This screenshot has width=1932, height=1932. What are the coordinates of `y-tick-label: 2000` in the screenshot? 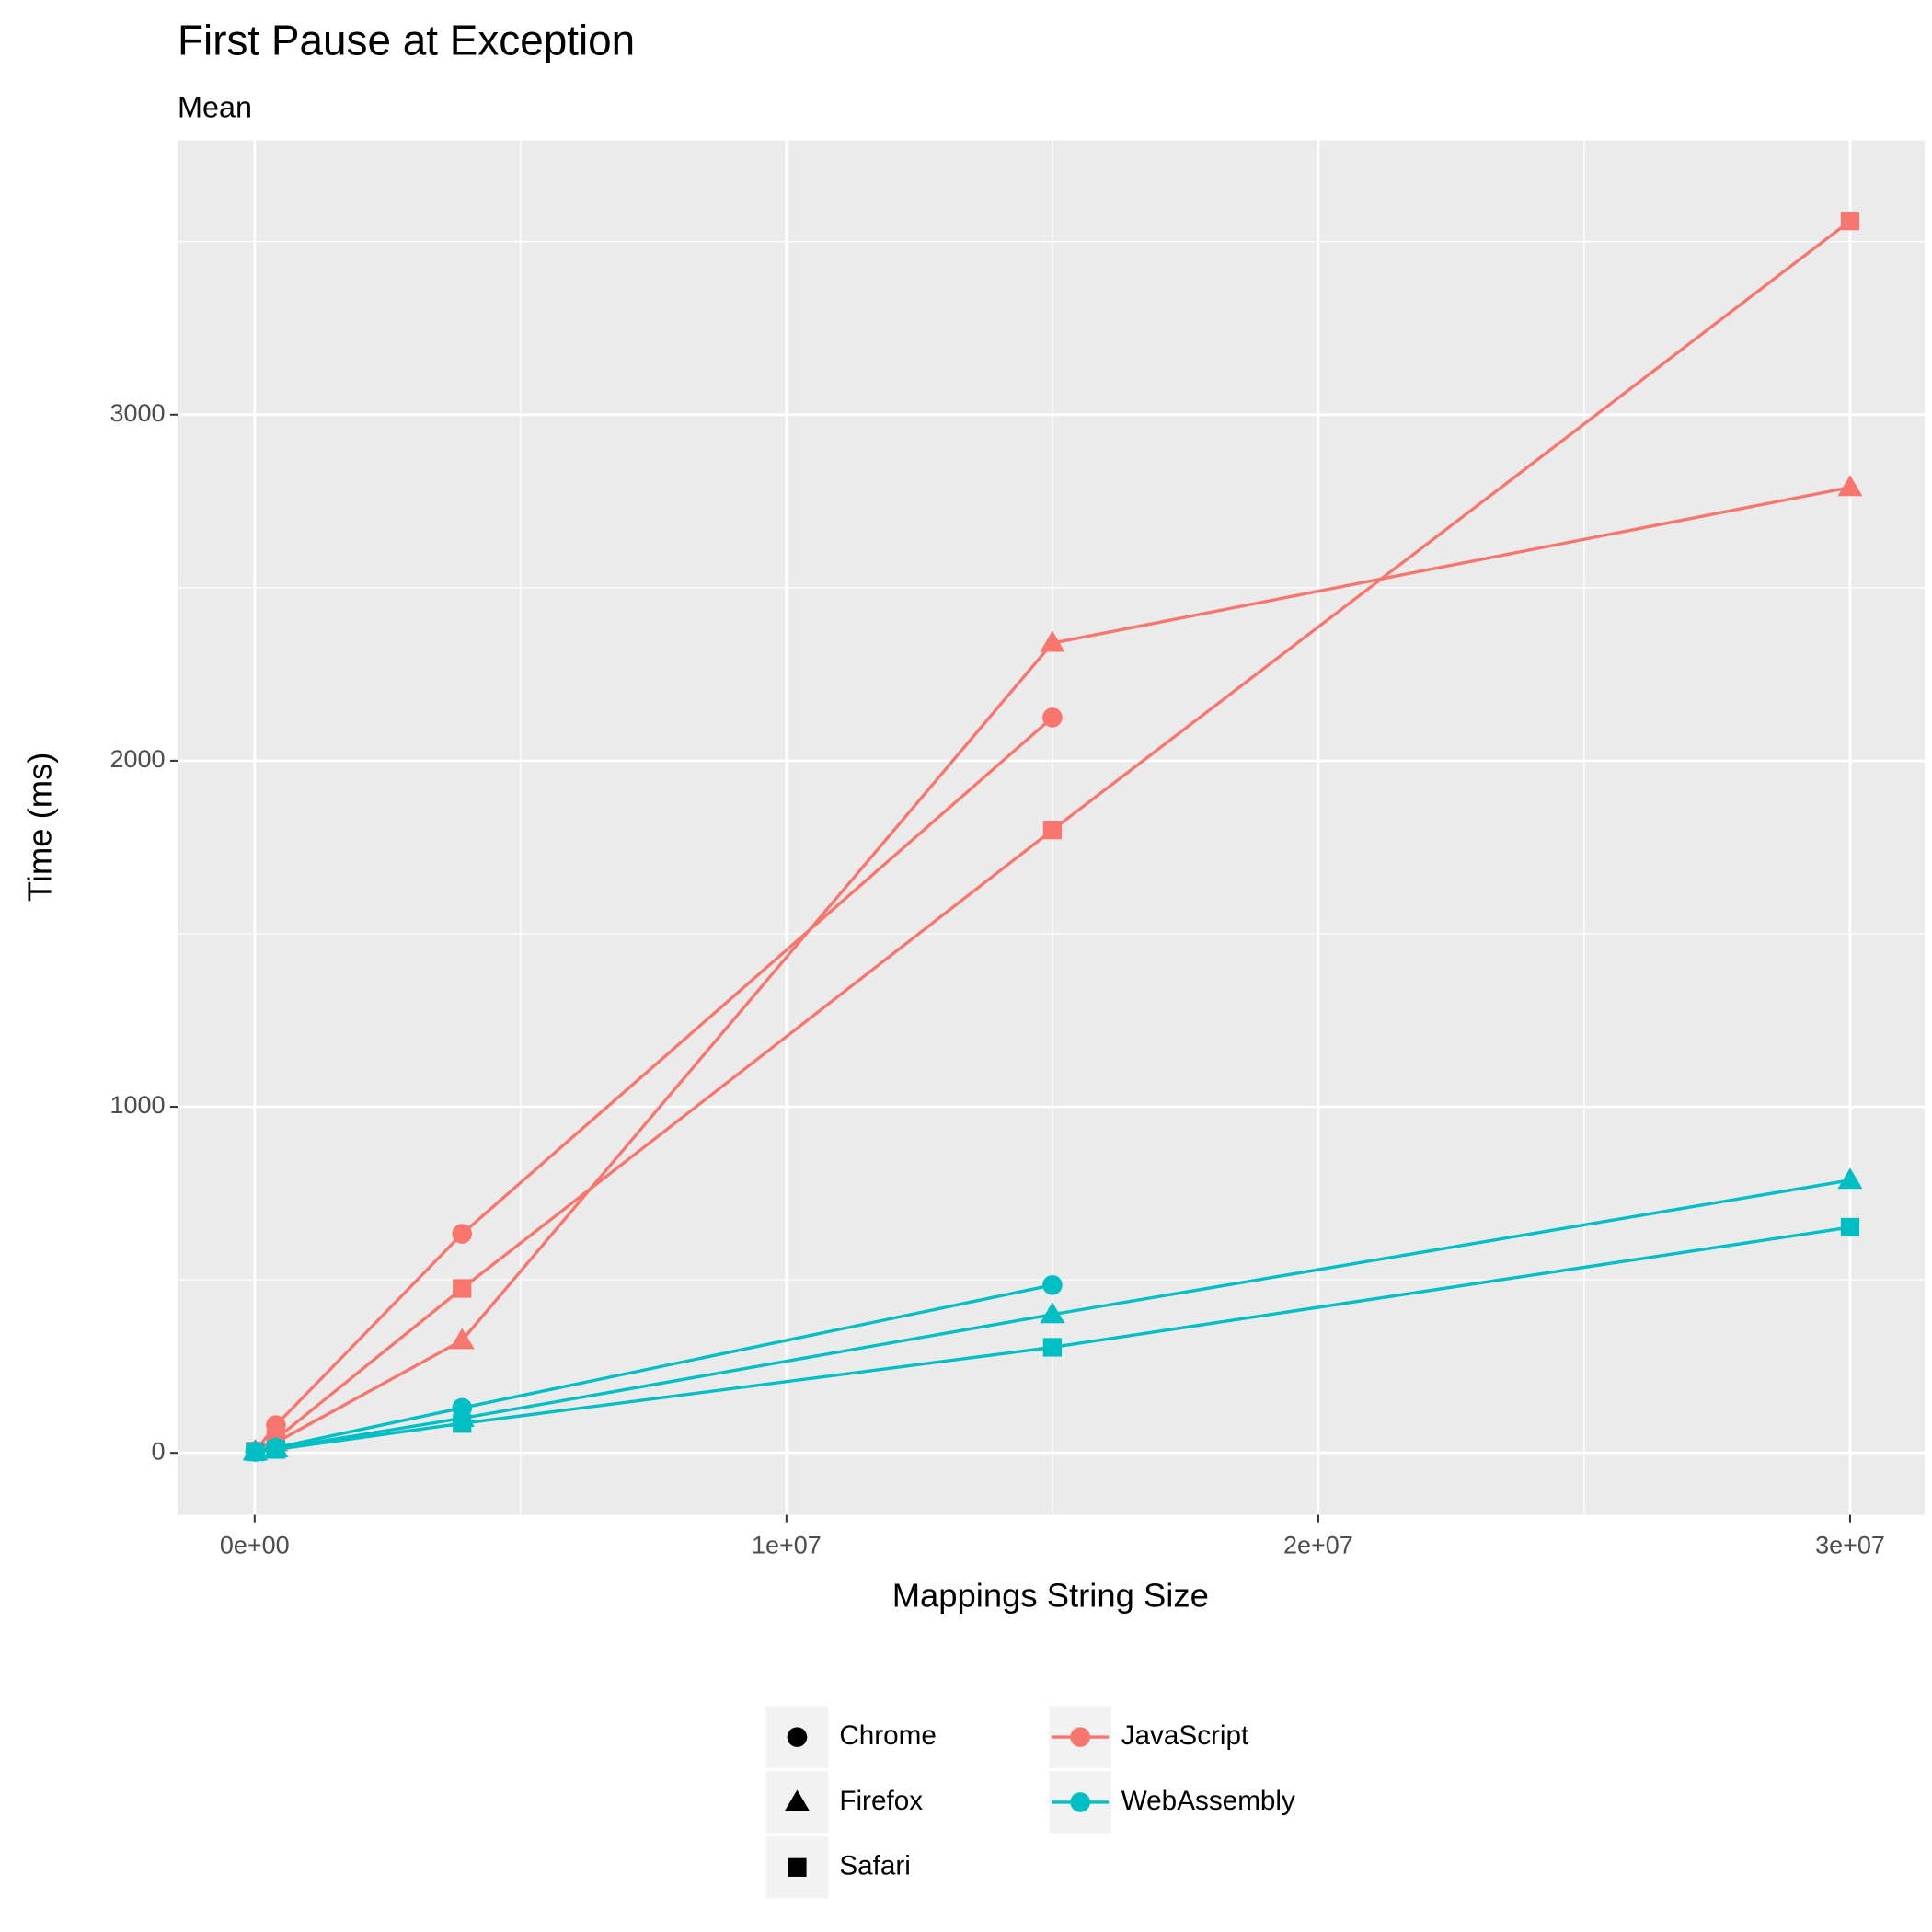 It's located at (137, 759).